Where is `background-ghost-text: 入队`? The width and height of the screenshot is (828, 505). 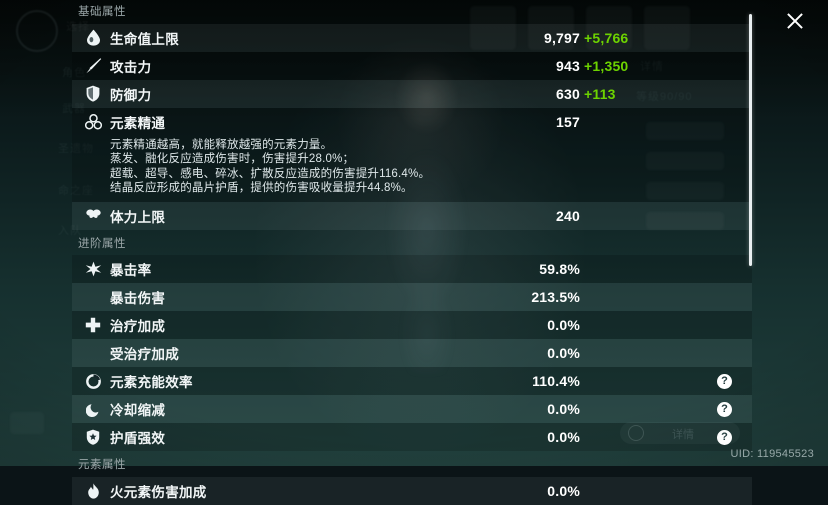 background-ghost-text: 入队 is located at coordinates (70, 230).